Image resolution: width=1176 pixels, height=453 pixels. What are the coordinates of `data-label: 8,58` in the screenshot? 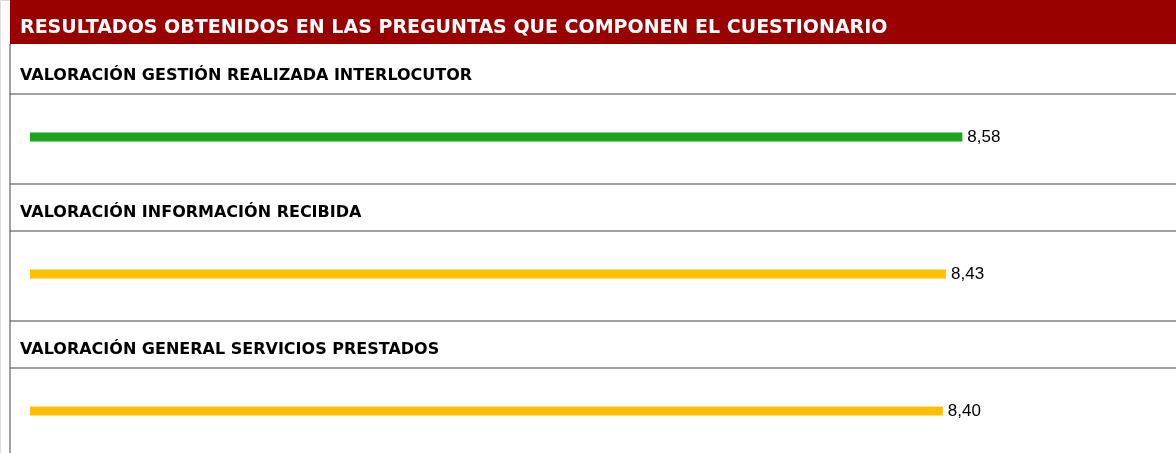 It's located at (984, 136).